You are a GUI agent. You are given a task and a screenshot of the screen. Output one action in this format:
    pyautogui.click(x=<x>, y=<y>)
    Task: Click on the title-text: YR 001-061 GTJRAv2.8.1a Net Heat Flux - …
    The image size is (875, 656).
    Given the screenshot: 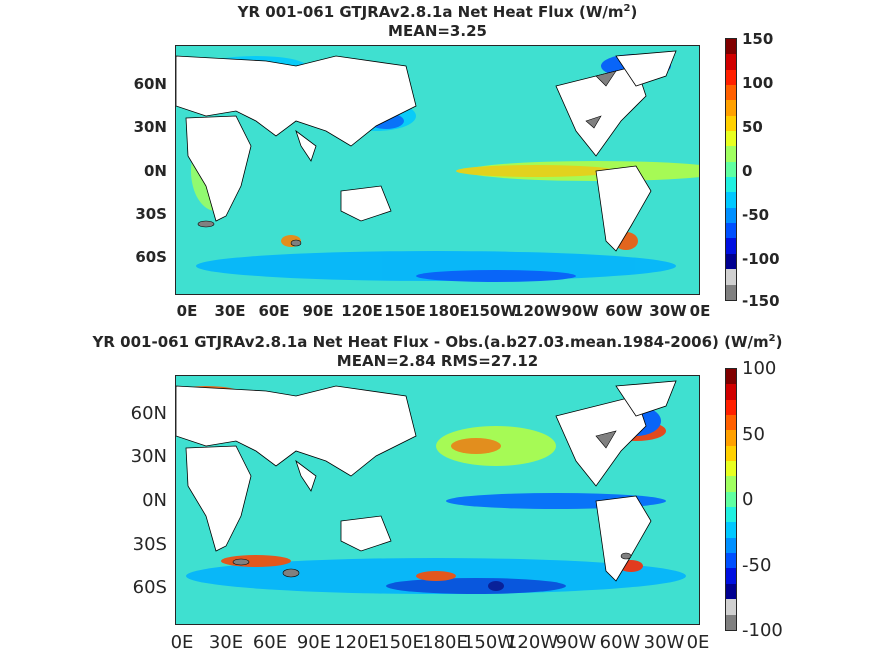 What is the action you would take?
    pyautogui.click(x=430, y=342)
    